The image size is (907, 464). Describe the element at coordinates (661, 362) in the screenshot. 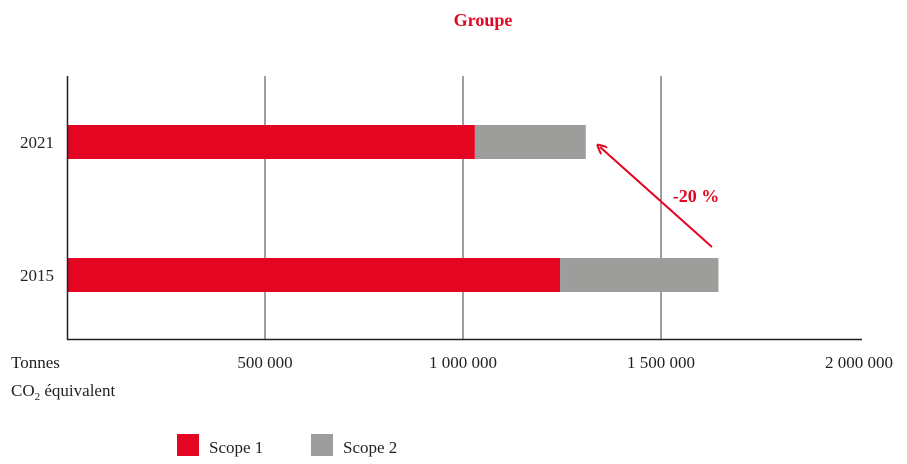

I see `x-tick-label-2: 1 500 000` at that location.